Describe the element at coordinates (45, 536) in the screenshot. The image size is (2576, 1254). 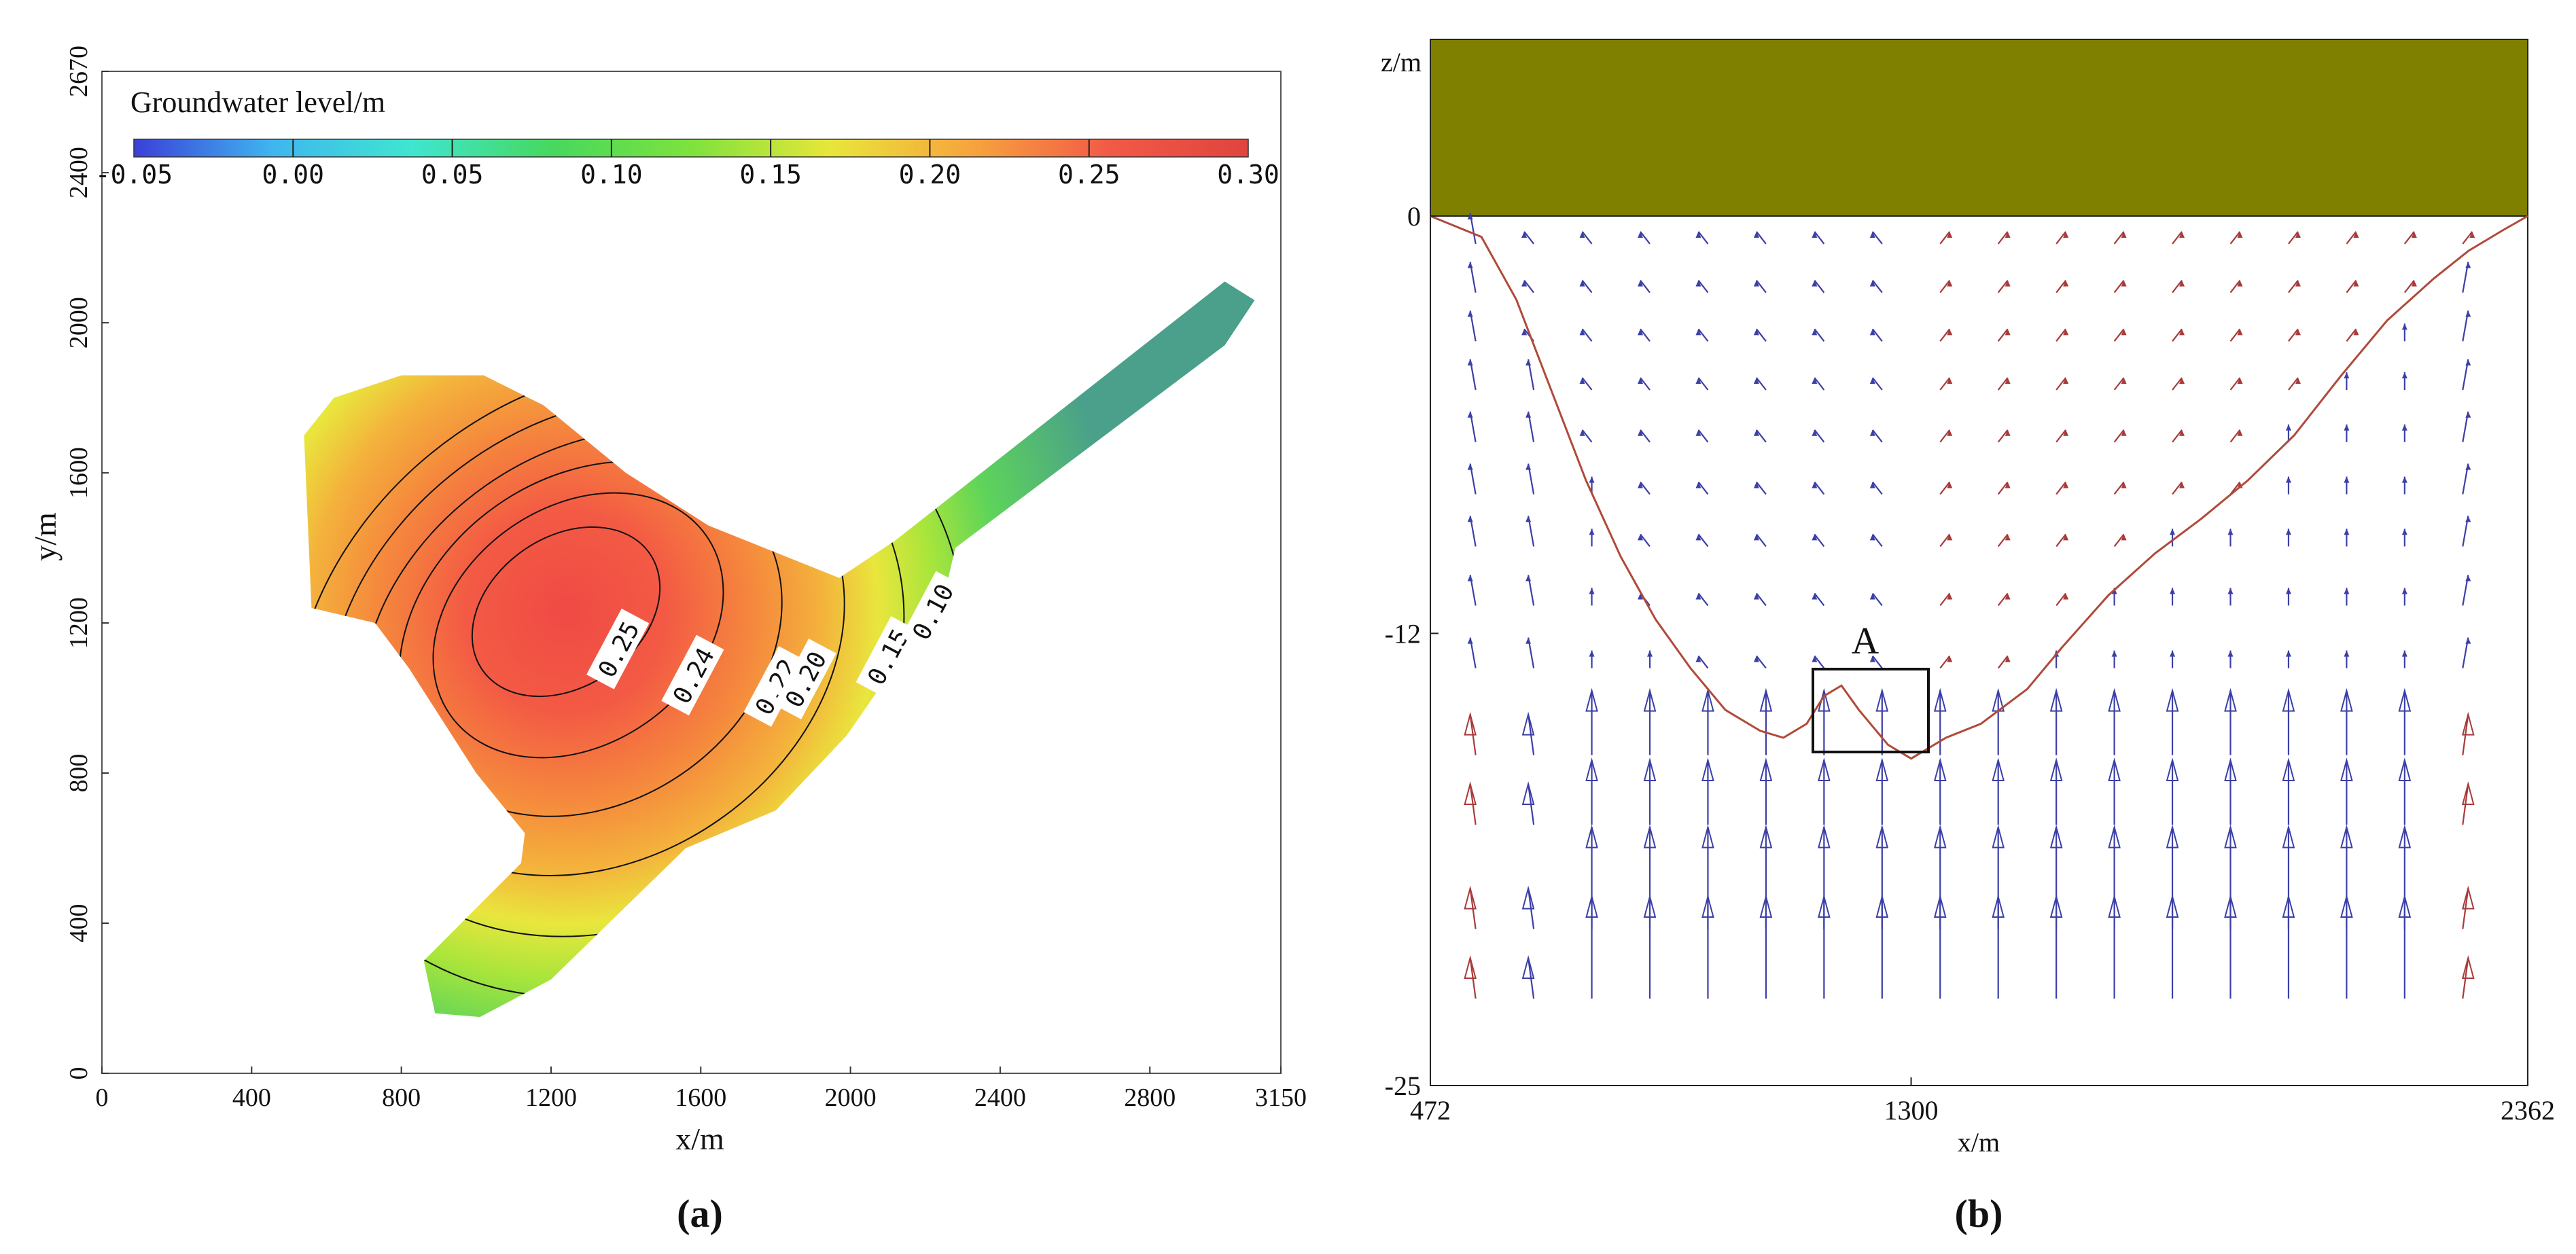
I see `panel-a-y-axis-label: y/m` at that location.